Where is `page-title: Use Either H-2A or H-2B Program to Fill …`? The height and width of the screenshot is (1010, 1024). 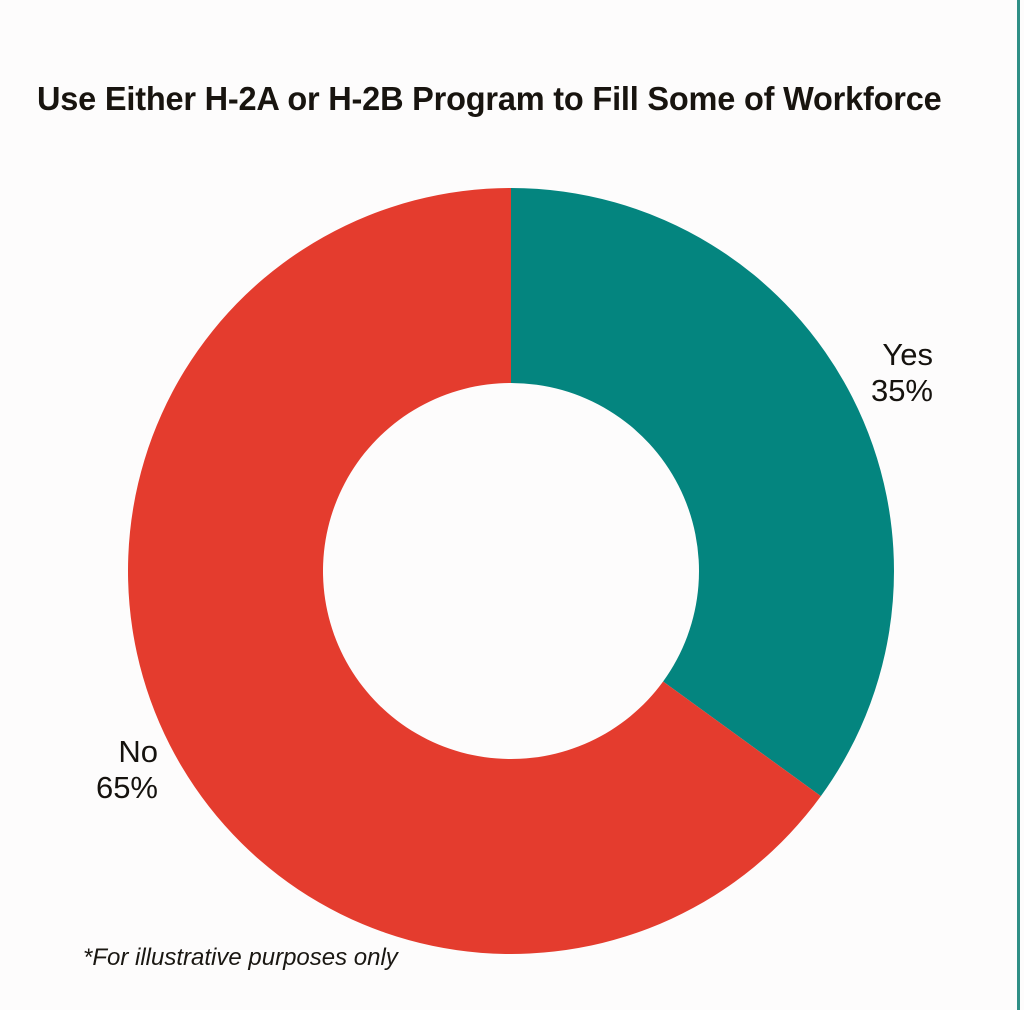 page-title: Use Either H-2A or H-2B Program to Fill … is located at coordinates (489, 98).